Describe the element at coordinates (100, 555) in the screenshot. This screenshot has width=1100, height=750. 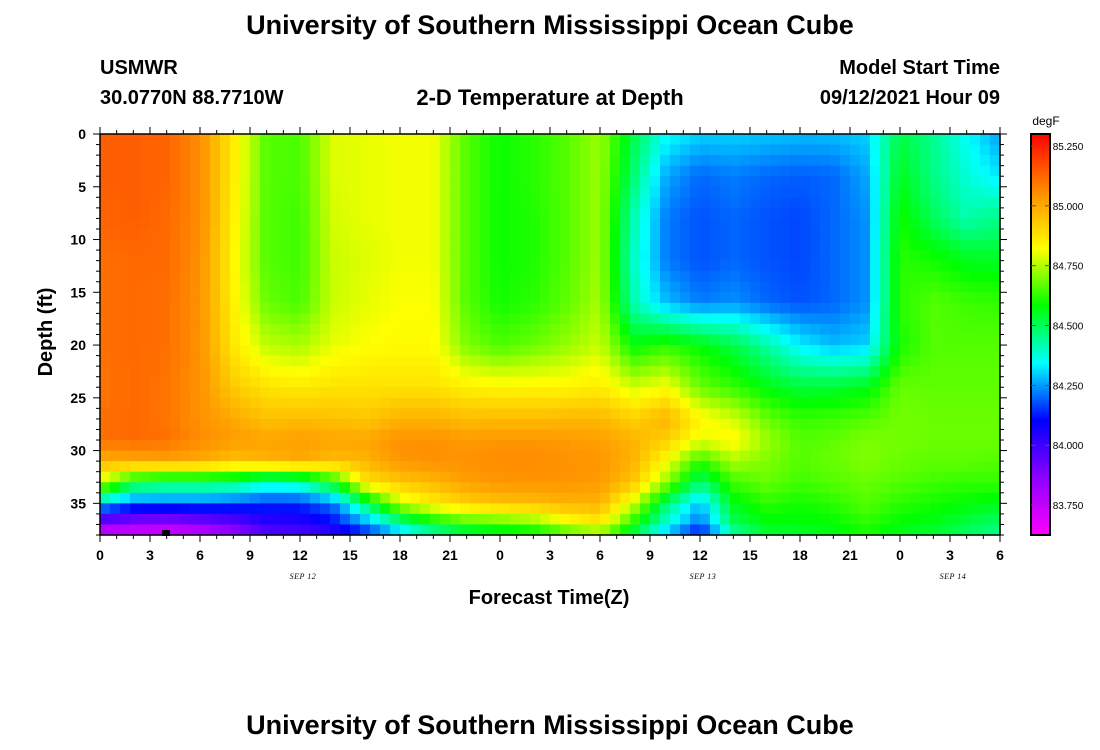
I see `x-tick-label: 0` at that location.